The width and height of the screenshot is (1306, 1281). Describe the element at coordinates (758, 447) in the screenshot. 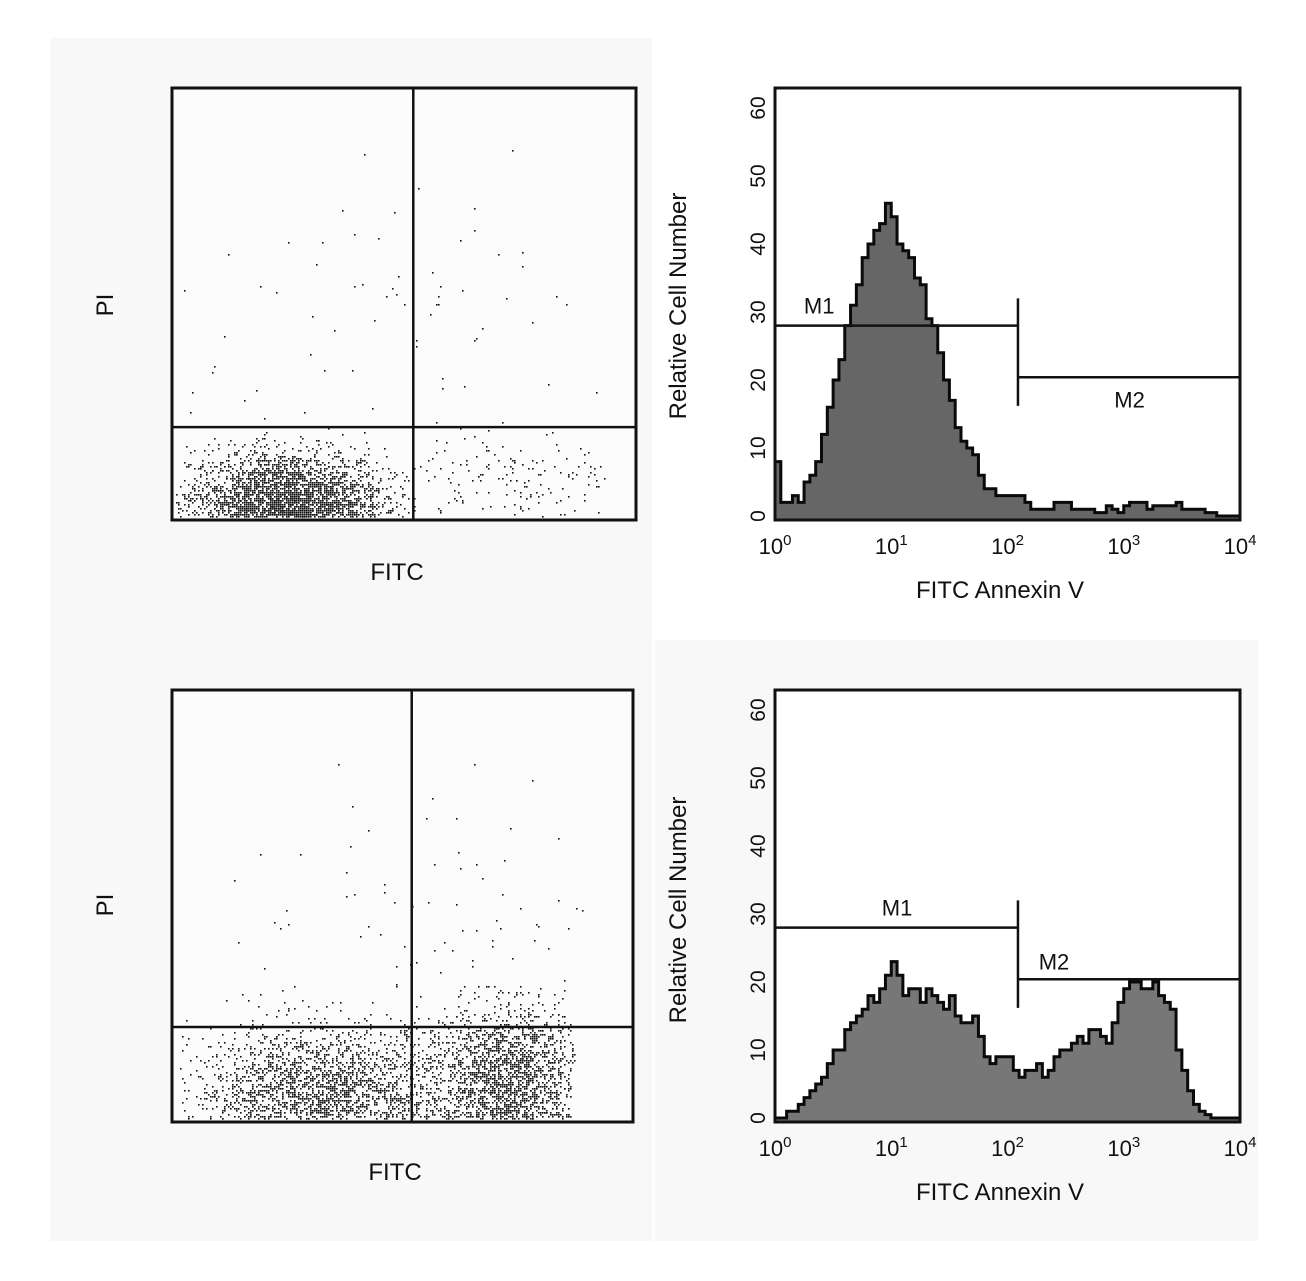

I see `y-tick-label: 10` at that location.